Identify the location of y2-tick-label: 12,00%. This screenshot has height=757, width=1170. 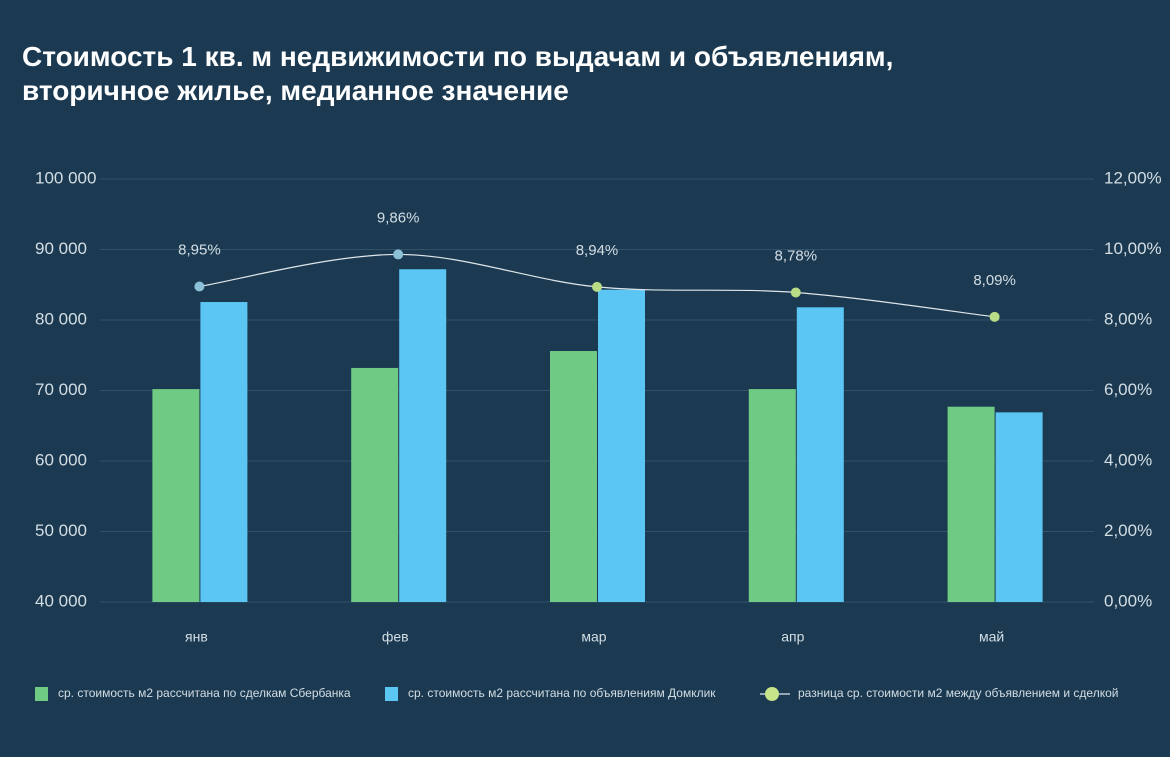
(1133, 177).